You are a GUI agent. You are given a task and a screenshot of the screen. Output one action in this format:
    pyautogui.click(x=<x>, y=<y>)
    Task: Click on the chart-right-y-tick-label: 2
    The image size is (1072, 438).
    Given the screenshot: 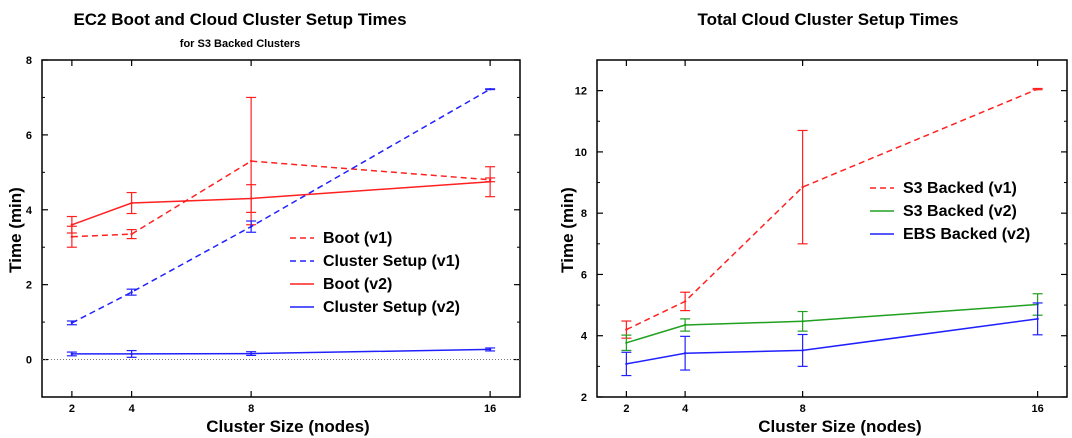 What is the action you would take?
    pyautogui.click(x=584, y=398)
    